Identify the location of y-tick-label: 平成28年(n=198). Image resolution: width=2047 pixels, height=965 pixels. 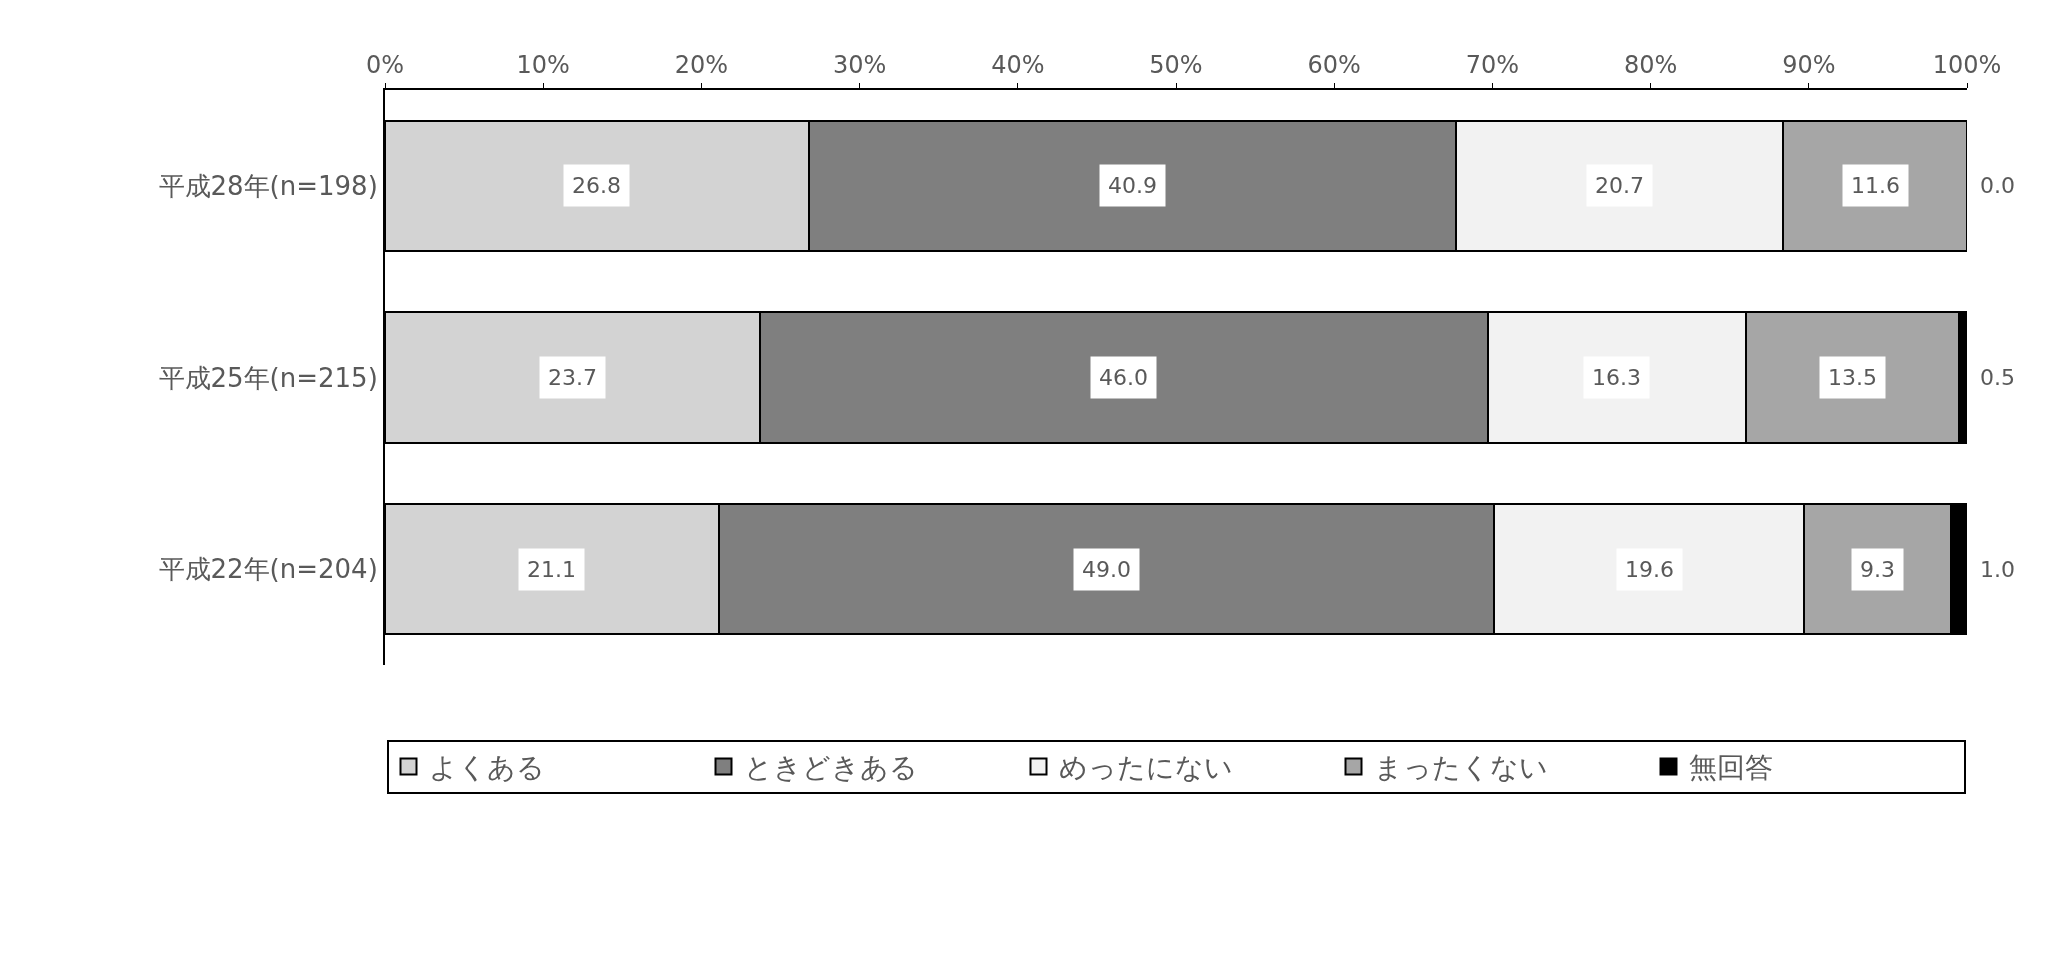
(268, 185).